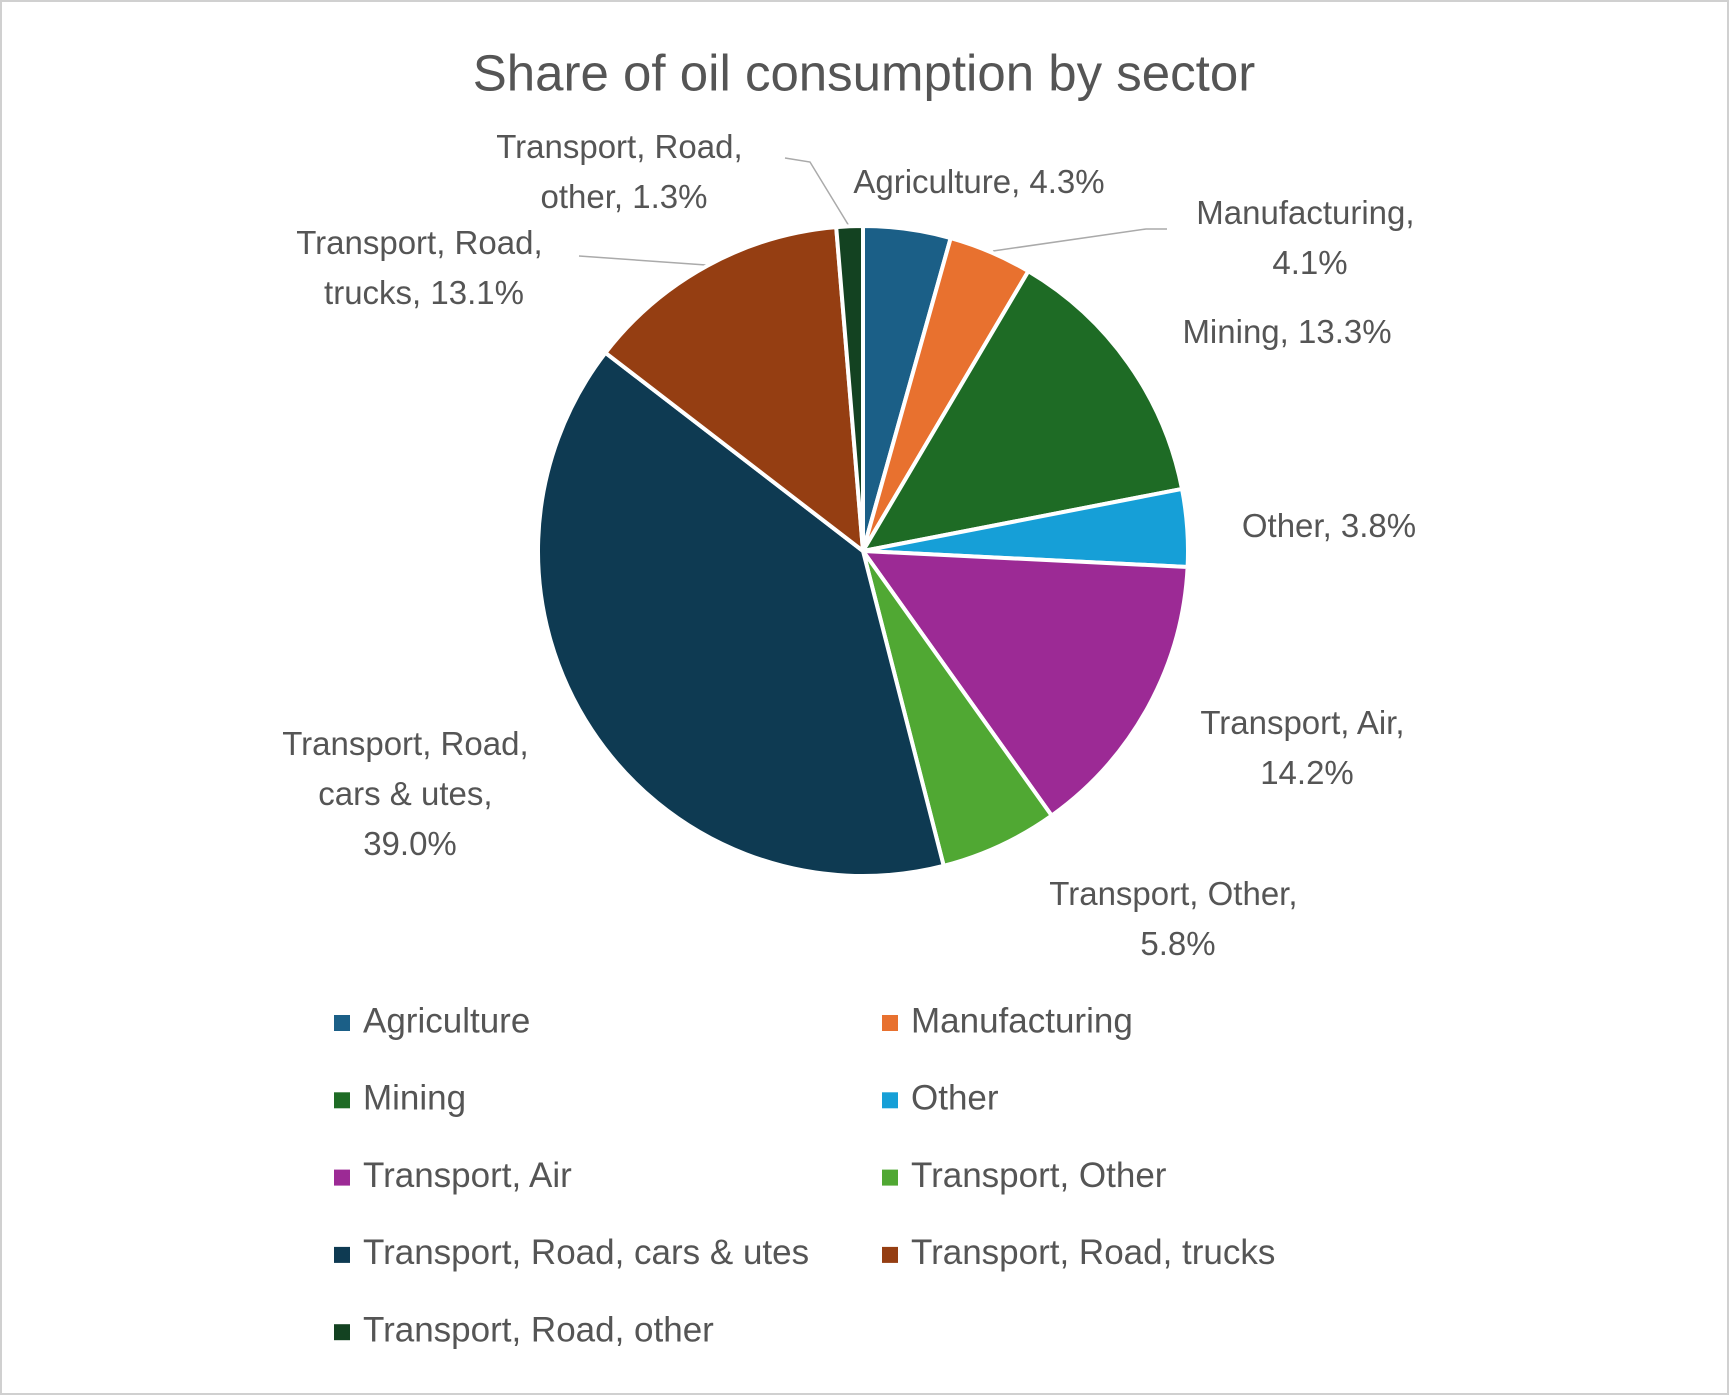 The height and width of the screenshot is (1395, 1729). What do you see at coordinates (955, 1098) in the screenshot?
I see `legend-label: Other` at bounding box center [955, 1098].